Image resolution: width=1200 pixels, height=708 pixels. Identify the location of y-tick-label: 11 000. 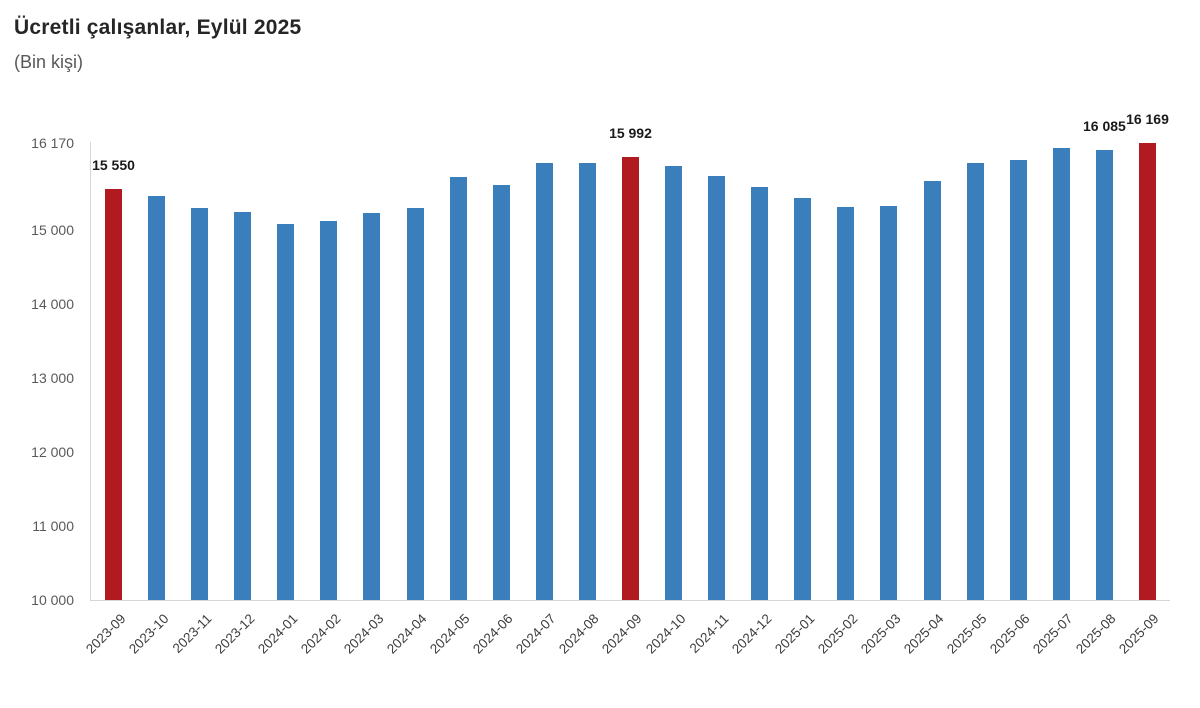
(53, 526).